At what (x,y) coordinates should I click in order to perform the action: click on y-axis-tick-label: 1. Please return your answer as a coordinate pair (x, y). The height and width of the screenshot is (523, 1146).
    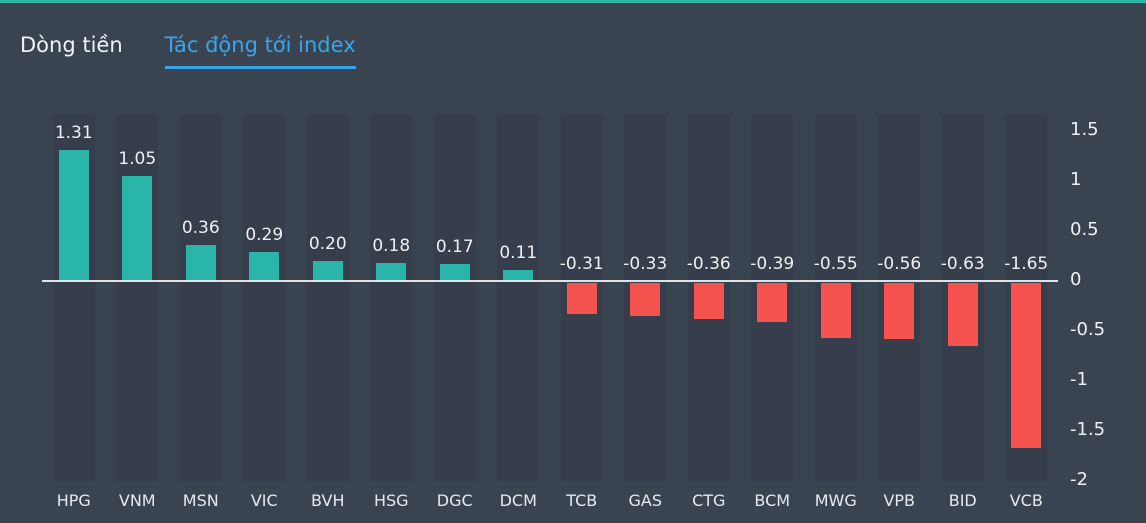
    Looking at the image, I should click on (1076, 179).